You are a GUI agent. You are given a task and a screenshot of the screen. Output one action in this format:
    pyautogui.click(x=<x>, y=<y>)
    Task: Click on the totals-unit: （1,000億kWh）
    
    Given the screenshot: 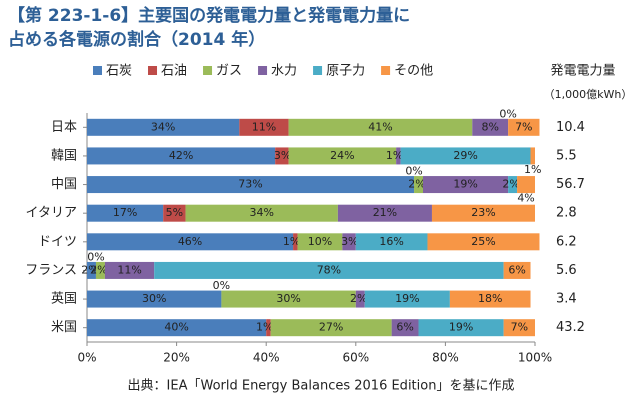 What is the action you would take?
    pyautogui.click(x=588, y=94)
    